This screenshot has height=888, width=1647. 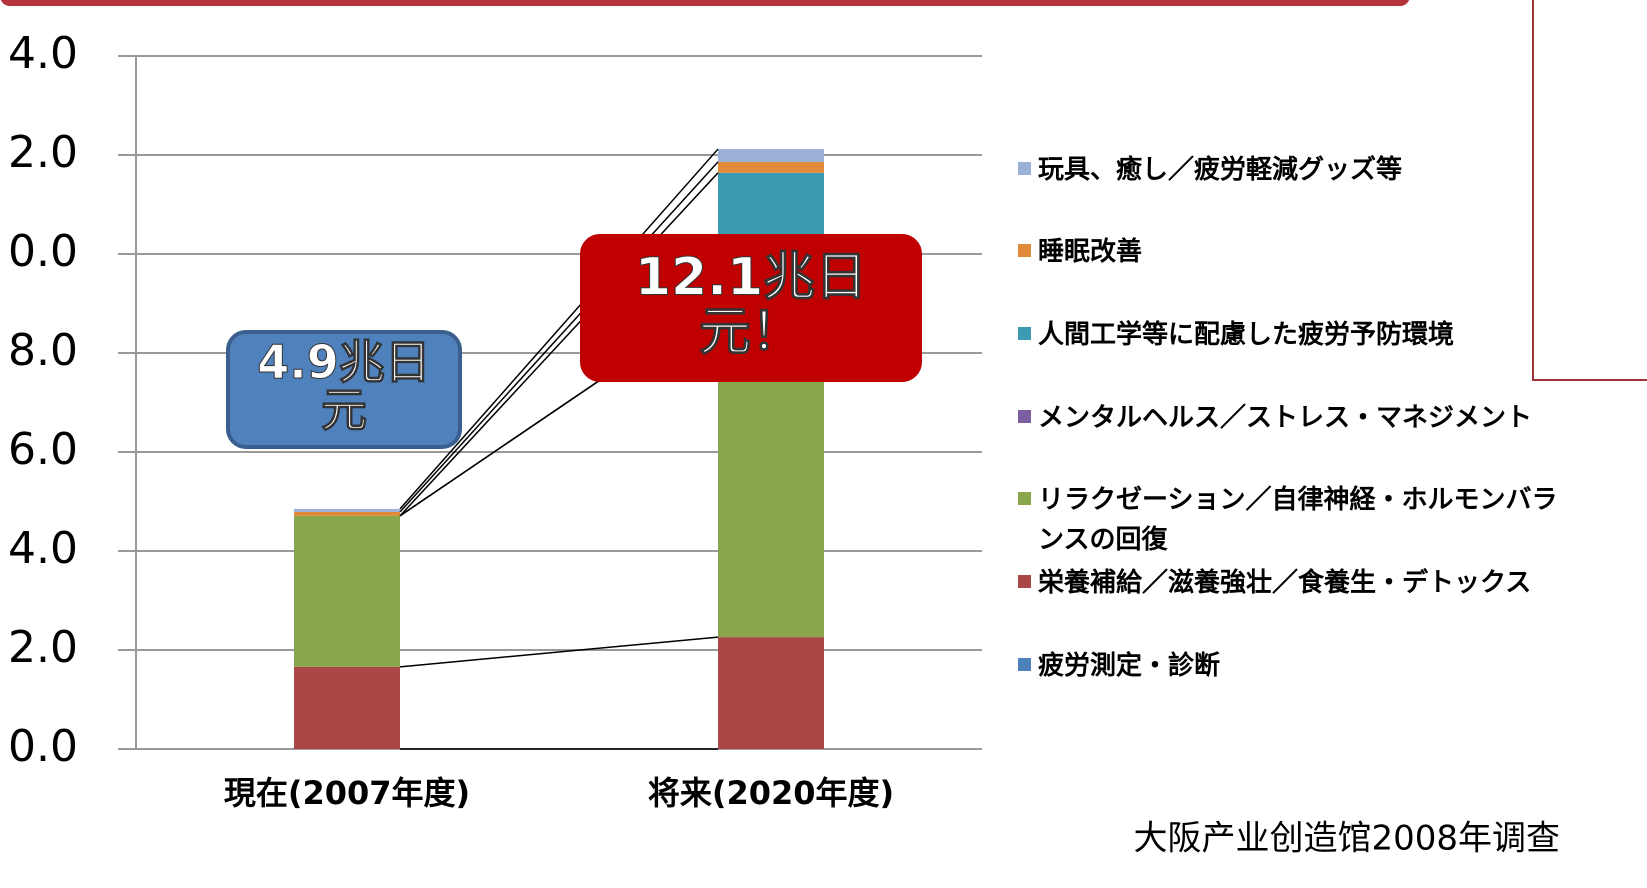 I want to click on legend-label: リラクゼーション／自律神経・ホルモンバランスの回復, so click(x=1298, y=520).